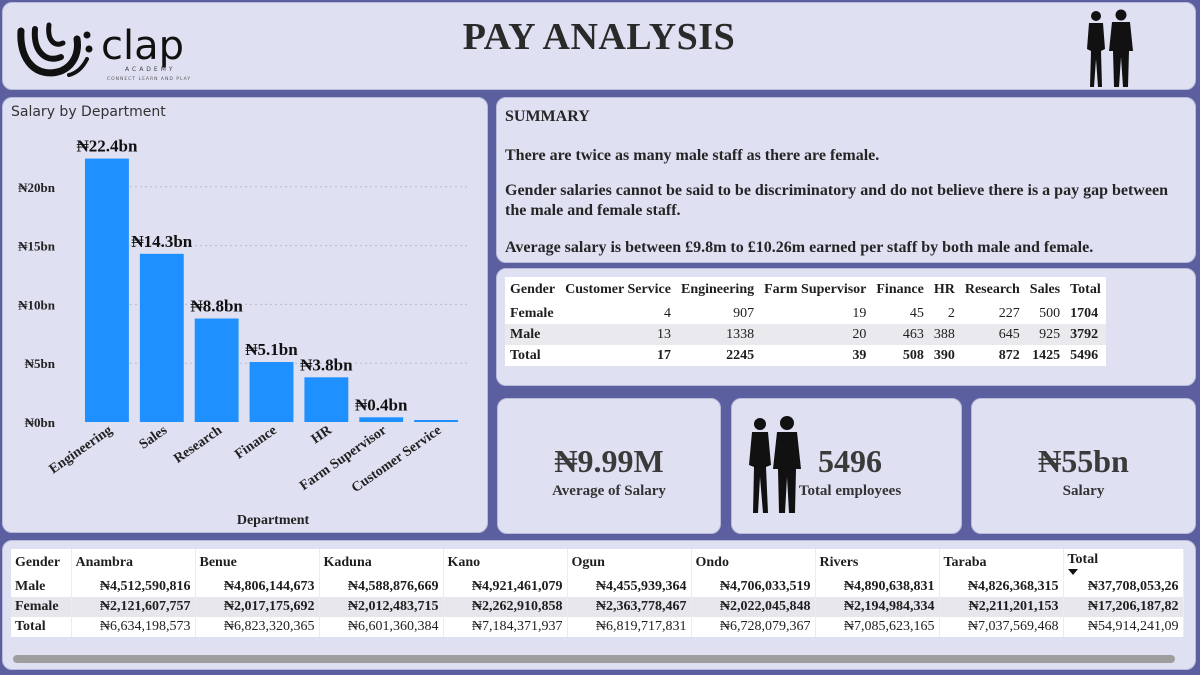  Describe the element at coordinates (1045, 289) in the screenshot. I see `column-header: Sales` at that location.